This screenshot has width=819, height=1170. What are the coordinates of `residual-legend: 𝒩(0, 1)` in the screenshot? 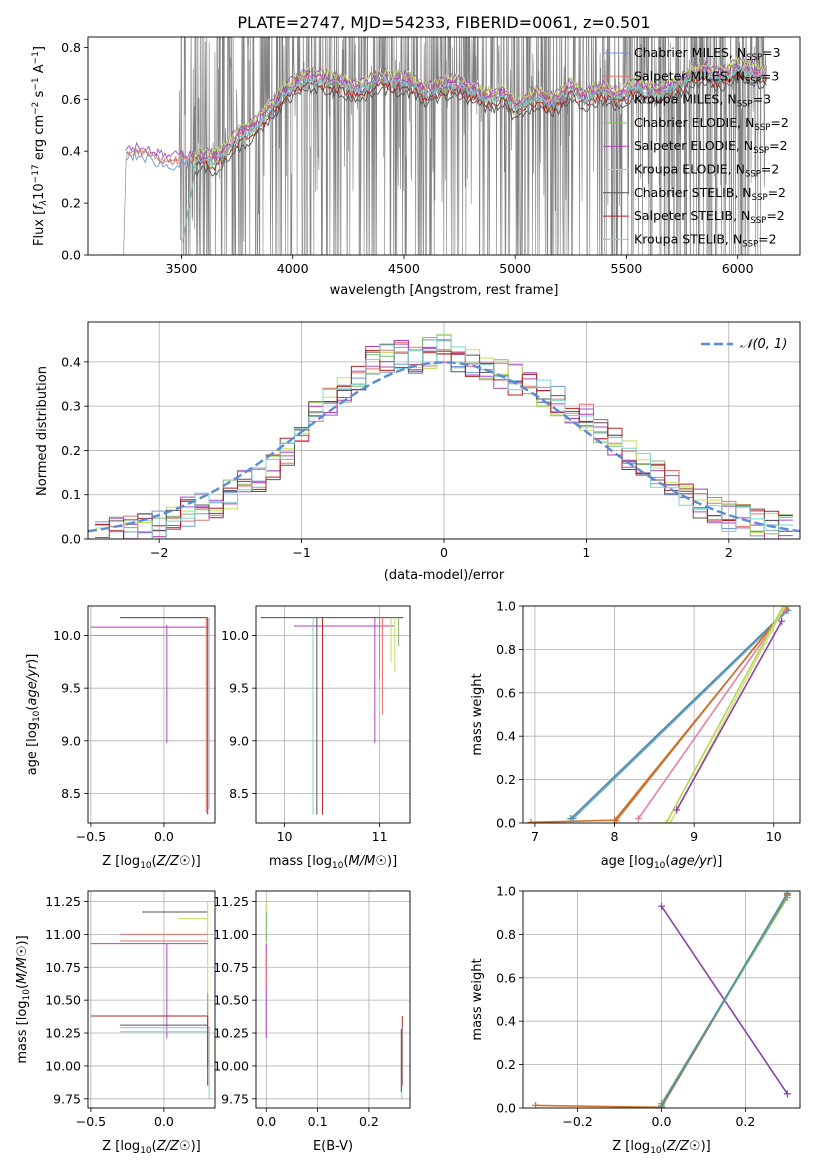 It's located at (744, 344).